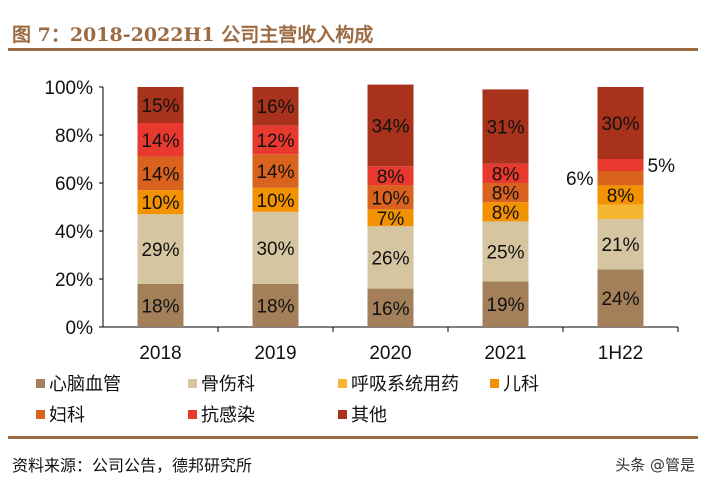 The height and width of the screenshot is (488, 707). What do you see at coordinates (74, 280) in the screenshot?
I see `y-tick-label: 20%` at bounding box center [74, 280].